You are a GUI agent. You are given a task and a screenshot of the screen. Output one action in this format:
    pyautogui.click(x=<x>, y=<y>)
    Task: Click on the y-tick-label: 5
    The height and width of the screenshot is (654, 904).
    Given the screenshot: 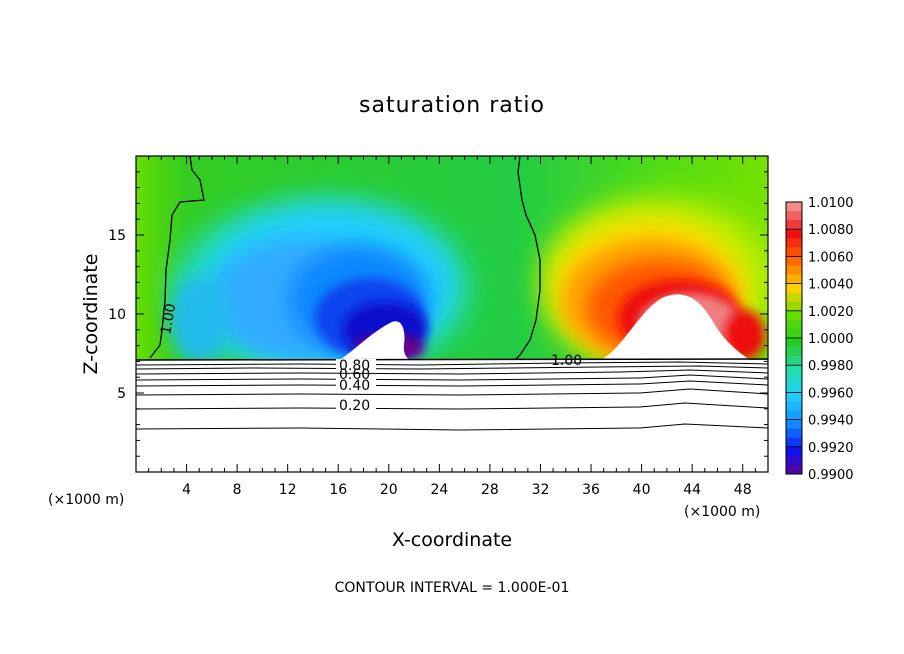 What is the action you would take?
    pyautogui.click(x=121, y=394)
    